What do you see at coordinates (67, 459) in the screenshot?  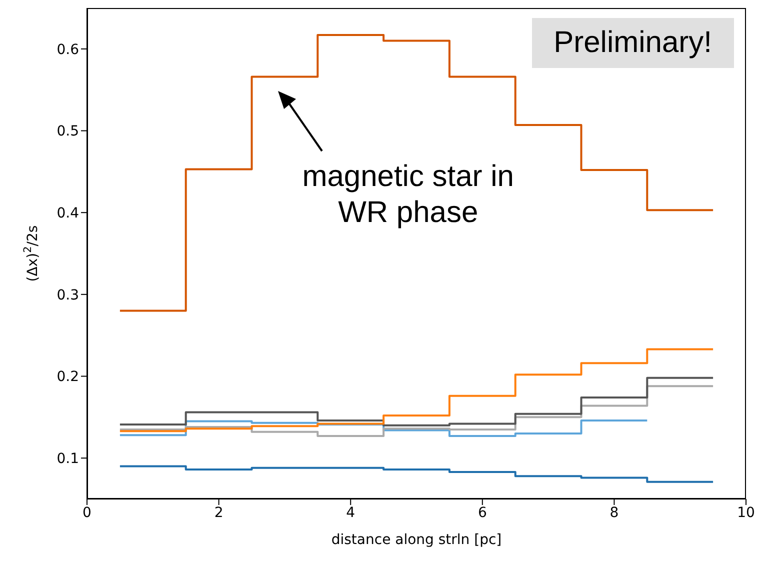 I see `y-tick-label: 0.1` at bounding box center [67, 459].